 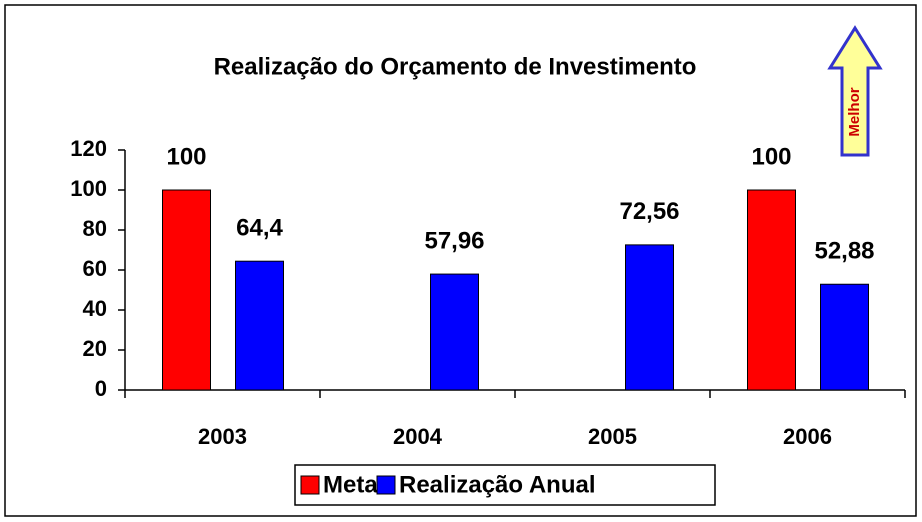 What do you see at coordinates (88, 188) in the screenshot?
I see `y-tick-label: 100` at bounding box center [88, 188].